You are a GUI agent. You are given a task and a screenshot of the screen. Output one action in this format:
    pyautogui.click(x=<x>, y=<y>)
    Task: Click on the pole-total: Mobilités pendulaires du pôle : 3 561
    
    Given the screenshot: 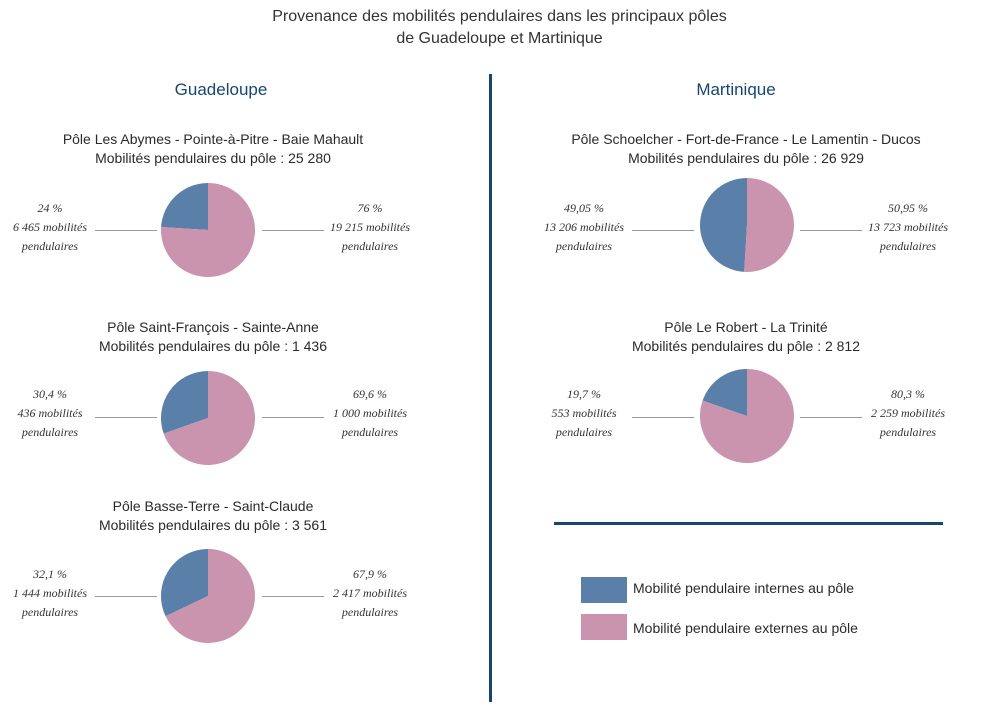 What is the action you would take?
    pyautogui.click(x=213, y=525)
    